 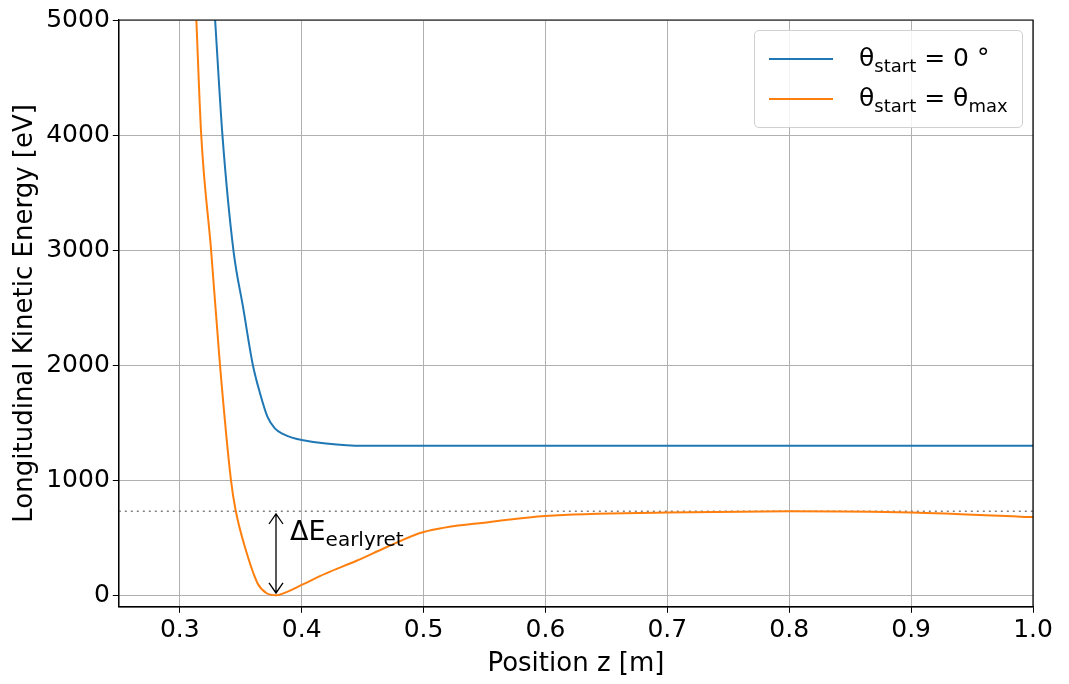 What do you see at coordinates (576, 662) in the screenshot?
I see `x-axis-title: Position z [m]` at bounding box center [576, 662].